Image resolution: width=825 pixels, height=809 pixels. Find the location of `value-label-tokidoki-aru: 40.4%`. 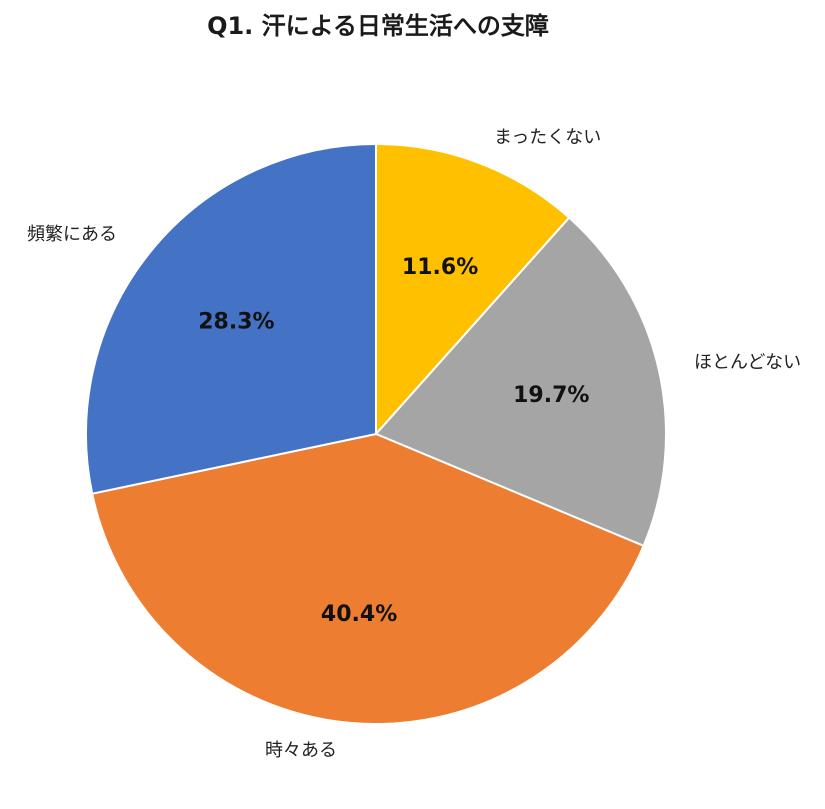

value-label-tokidoki-aru: 40.4% is located at coordinates (359, 614).